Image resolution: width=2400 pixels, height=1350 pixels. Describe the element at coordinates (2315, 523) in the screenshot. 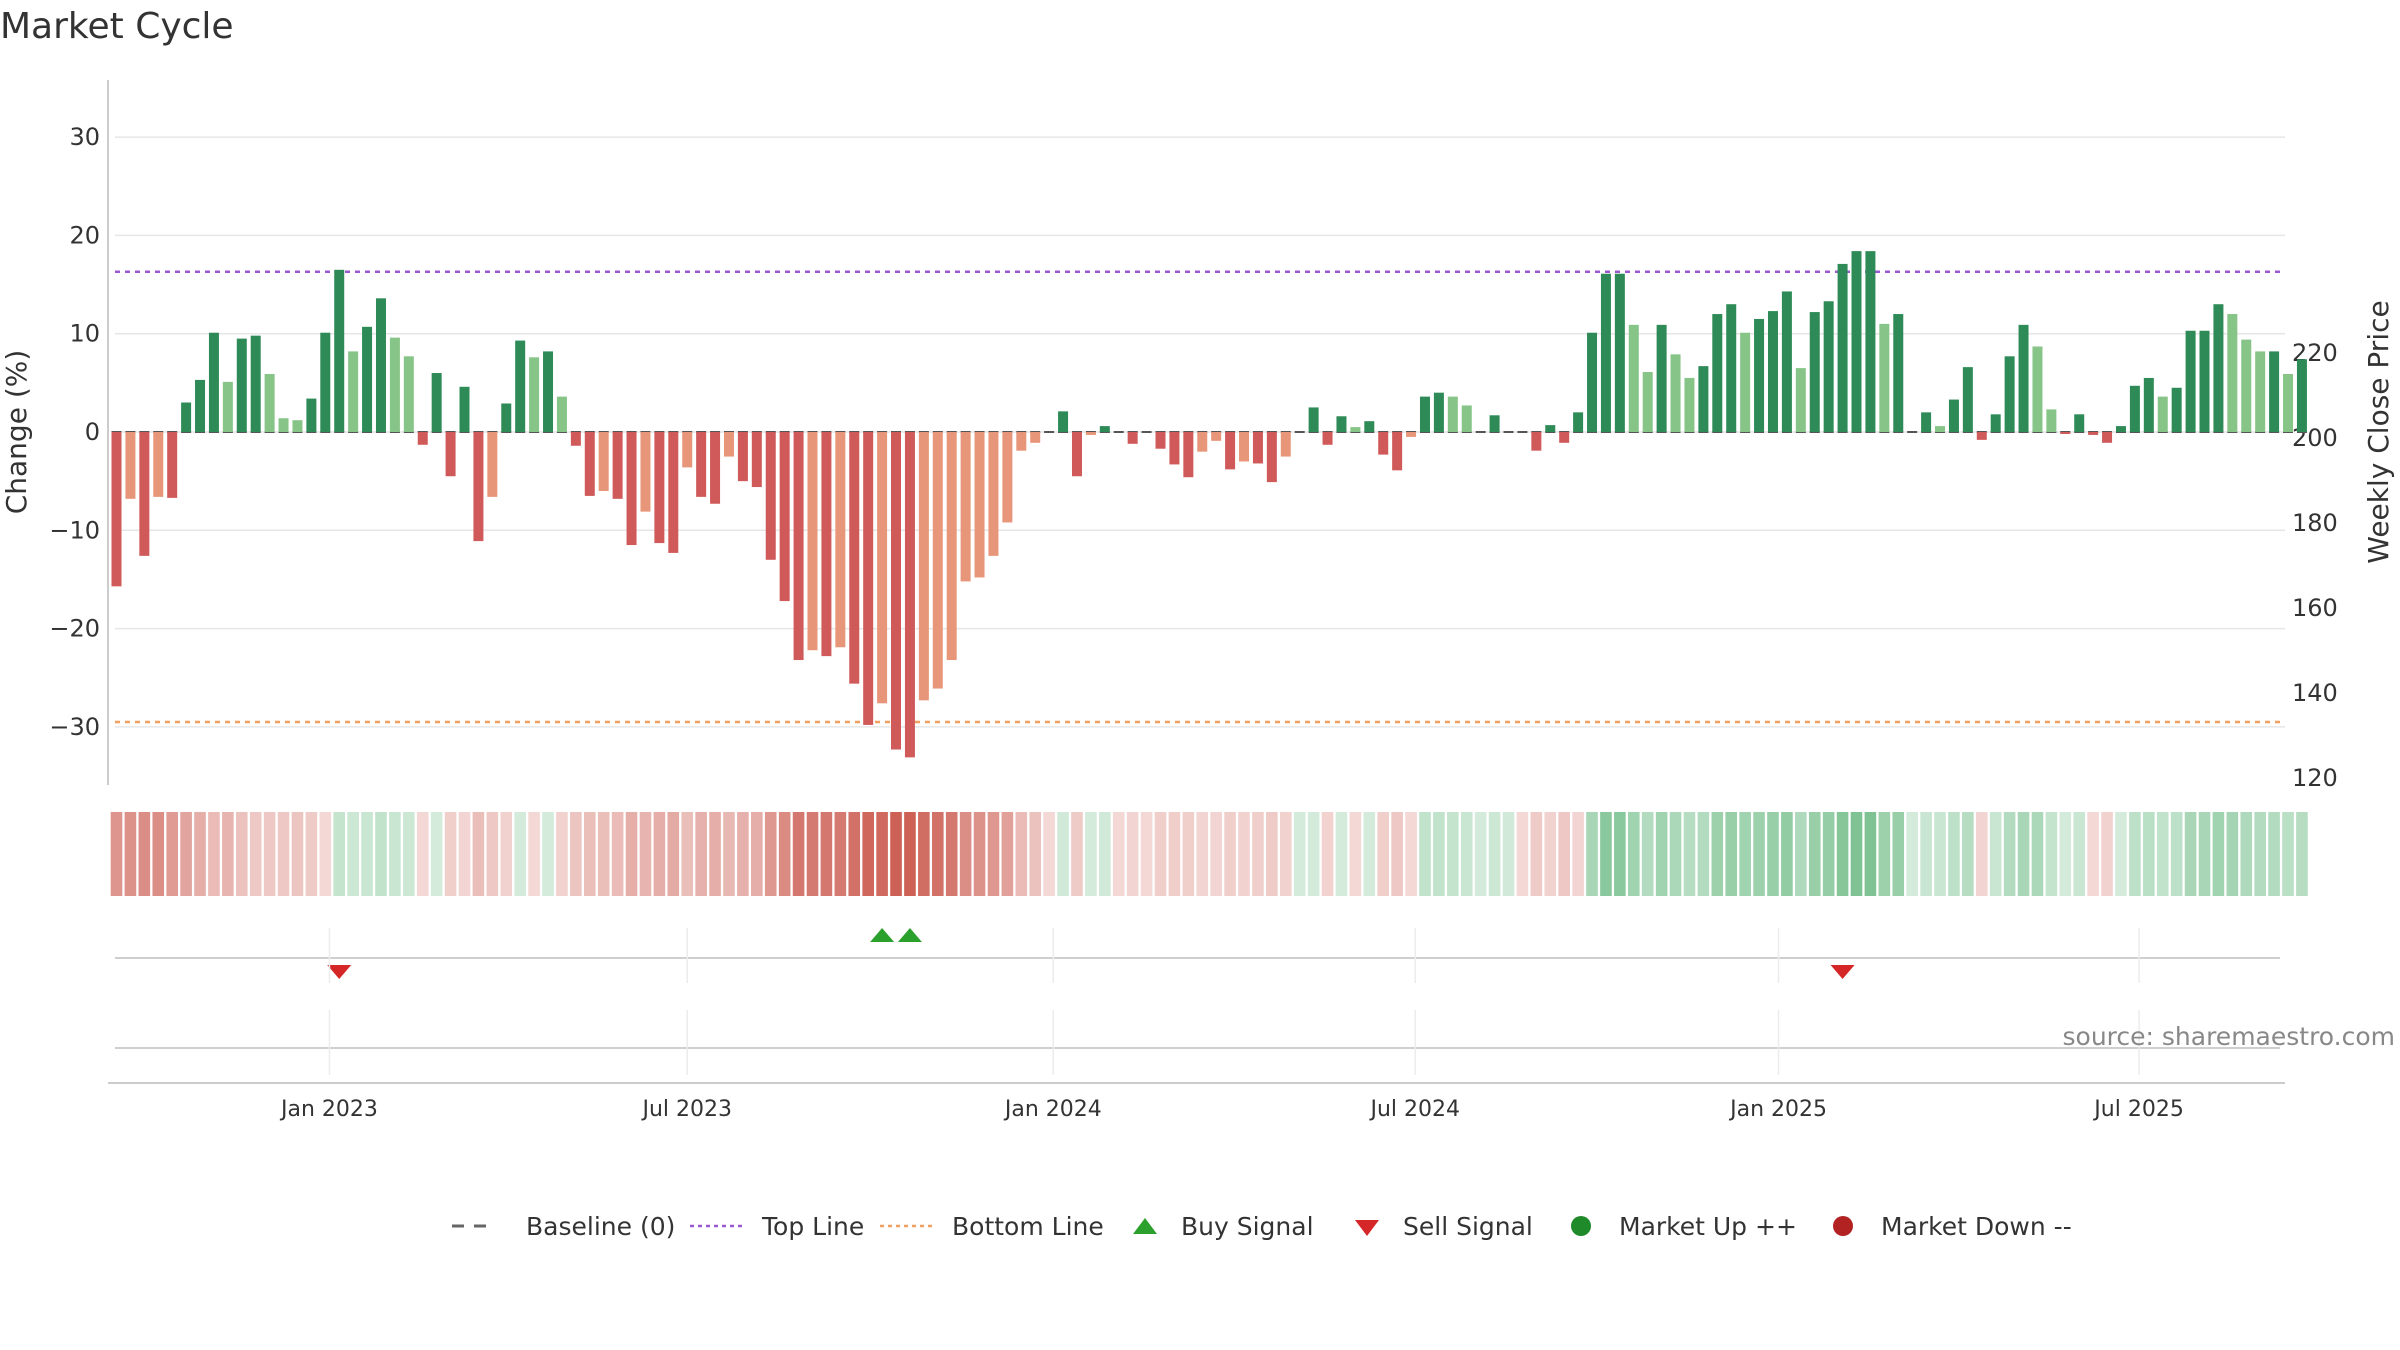

I see `y-tick-right: 180` at that location.